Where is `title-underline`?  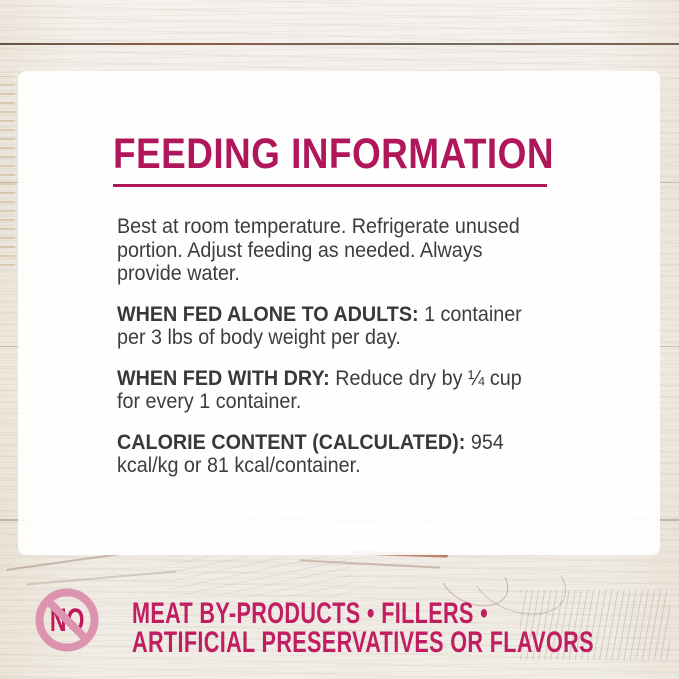
title-underline is located at coordinates (330, 185).